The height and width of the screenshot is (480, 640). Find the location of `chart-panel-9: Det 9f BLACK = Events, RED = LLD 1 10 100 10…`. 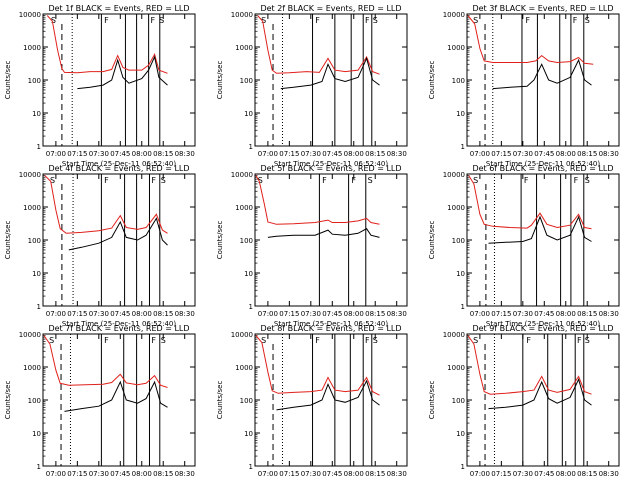

chart-panel-9: Det 9f BLACK = Events, RED = LLD 1 10 100 10… is located at coordinates (524, 401).